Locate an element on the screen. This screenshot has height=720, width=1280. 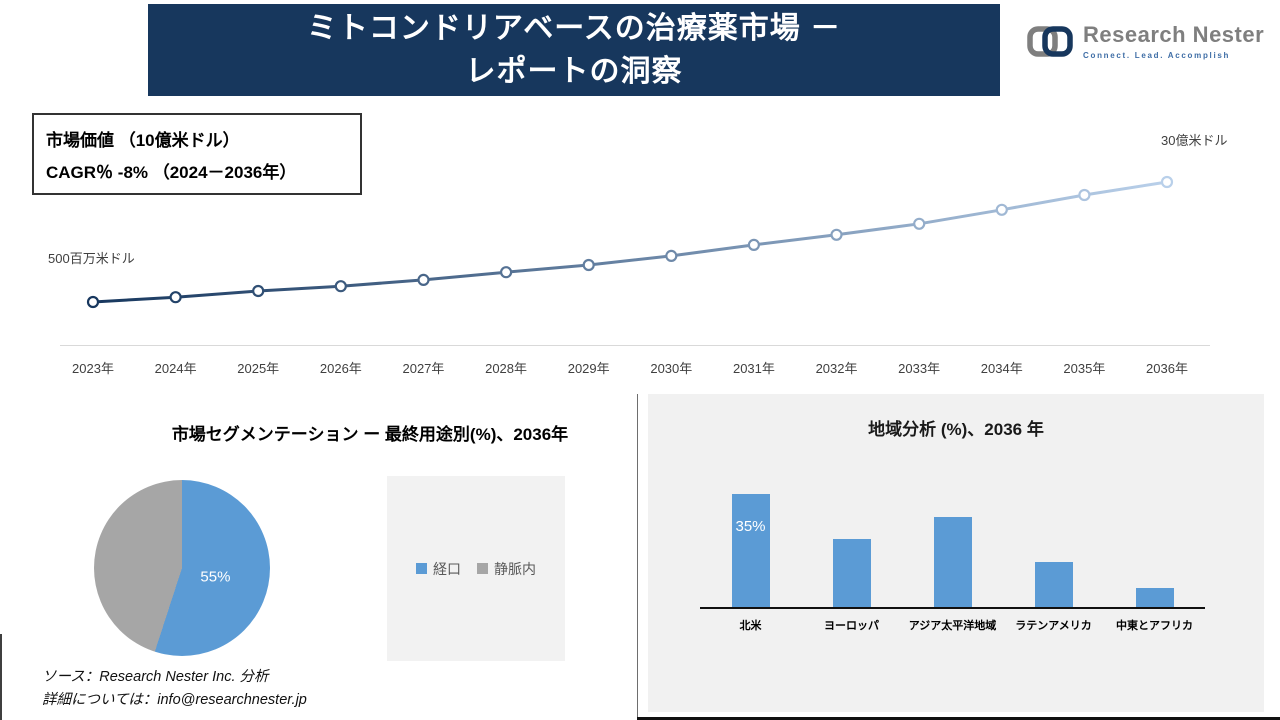
x-axis-label: 2034年 is located at coordinates (1001, 368).